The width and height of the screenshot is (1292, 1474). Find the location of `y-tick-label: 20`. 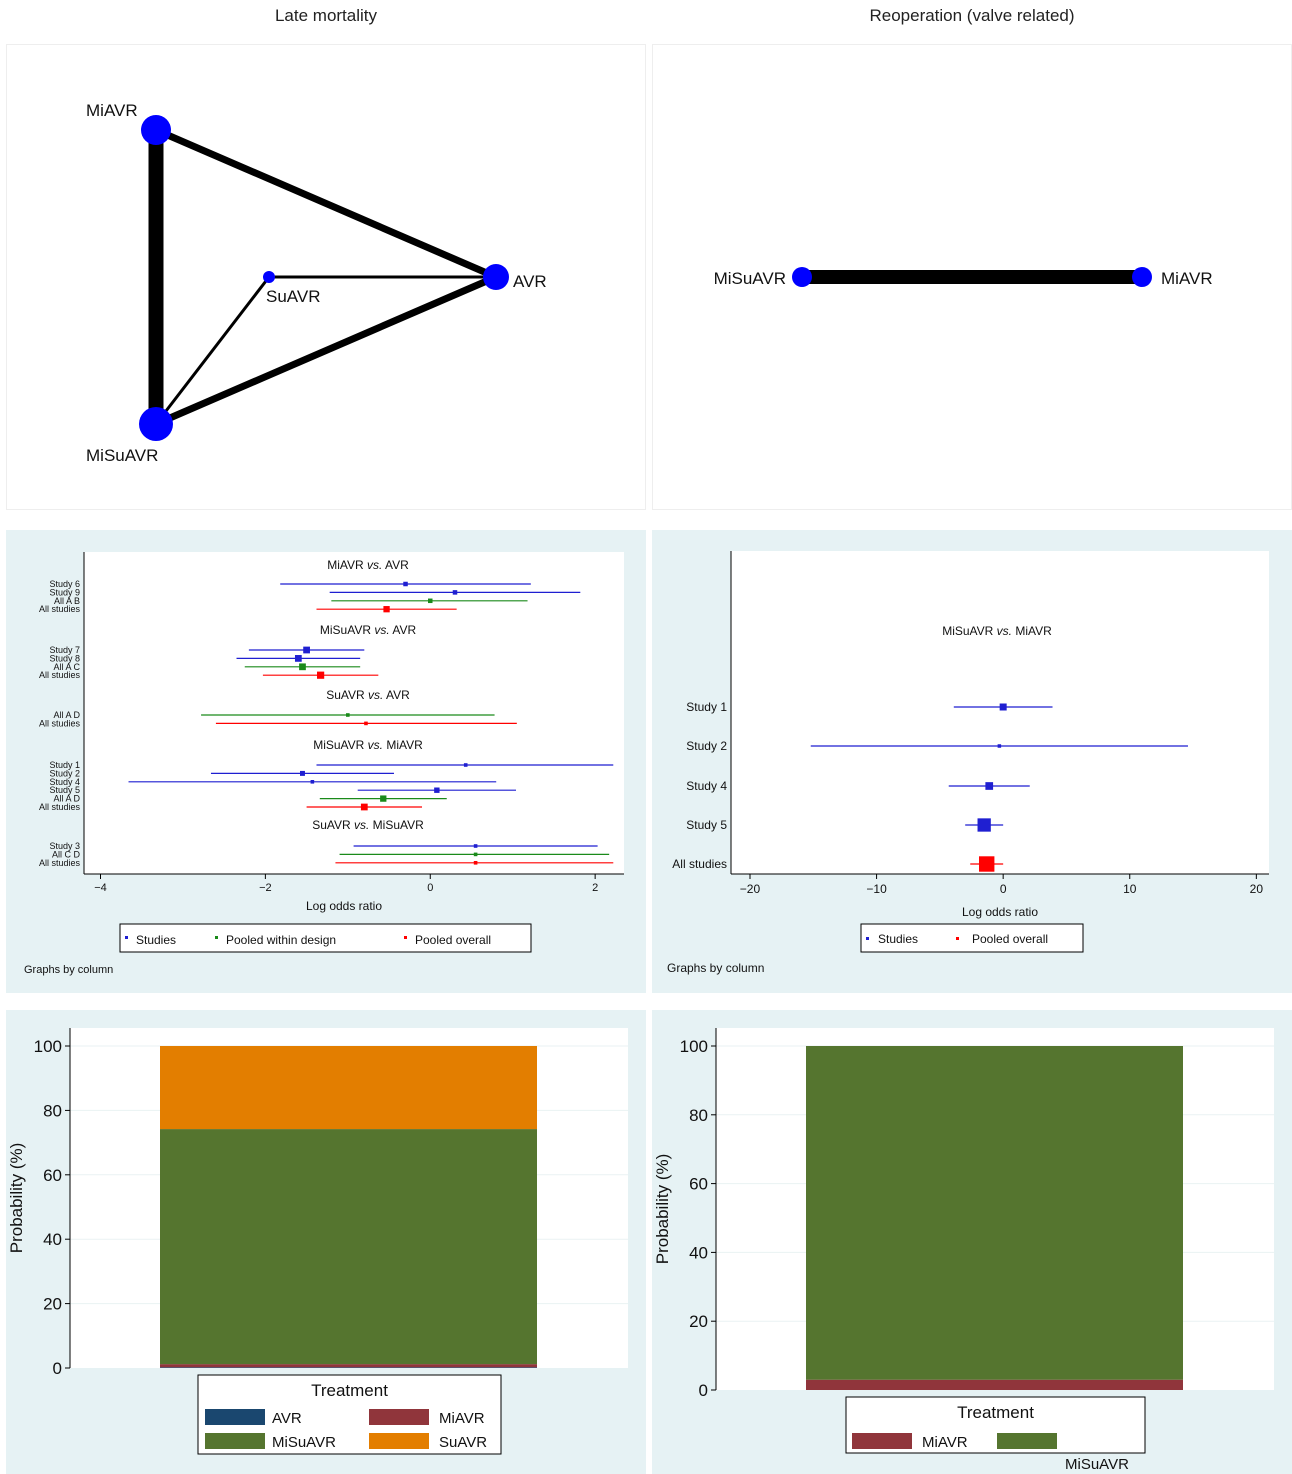

y-tick-label: 20 is located at coordinates (698, 1321).